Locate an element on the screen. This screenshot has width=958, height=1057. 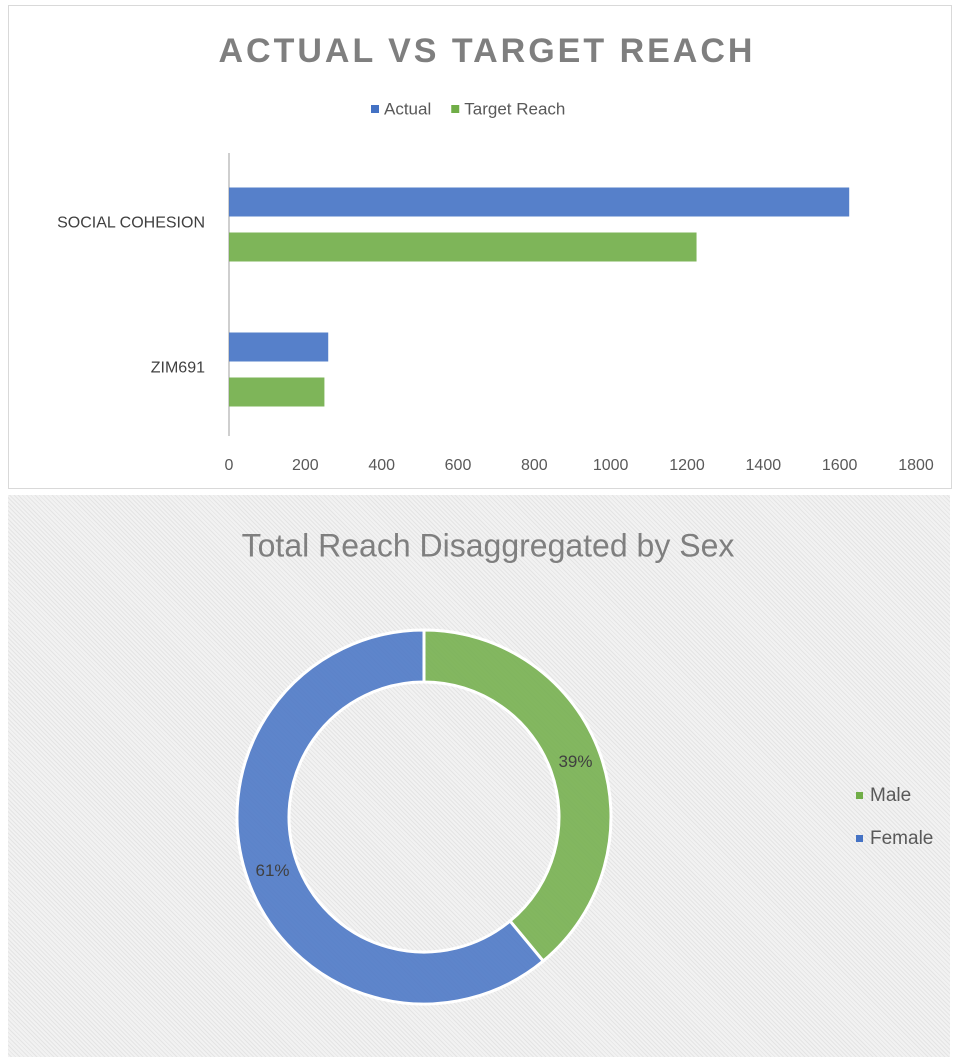
chart-title: ACTUAL VS TARGET REACH is located at coordinates (487, 51).